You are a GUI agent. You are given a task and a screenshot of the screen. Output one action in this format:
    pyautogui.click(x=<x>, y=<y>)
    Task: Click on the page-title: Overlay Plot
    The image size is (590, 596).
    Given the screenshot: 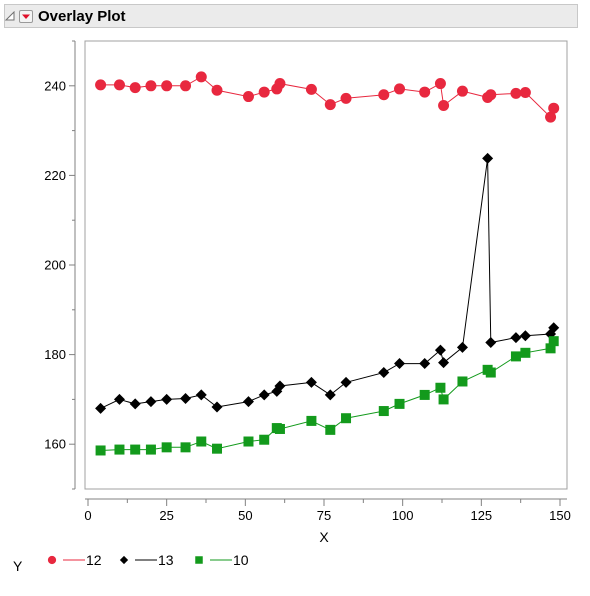 What is the action you would take?
    pyautogui.click(x=82, y=16)
    